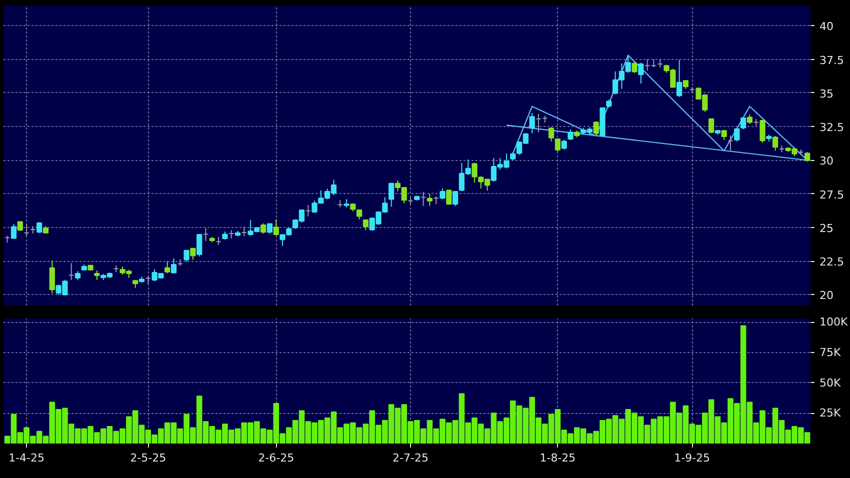 This screenshot has height=478, width=850. Describe the element at coordinates (827, 161) in the screenshot. I see `y-tick-label: 30` at that location.